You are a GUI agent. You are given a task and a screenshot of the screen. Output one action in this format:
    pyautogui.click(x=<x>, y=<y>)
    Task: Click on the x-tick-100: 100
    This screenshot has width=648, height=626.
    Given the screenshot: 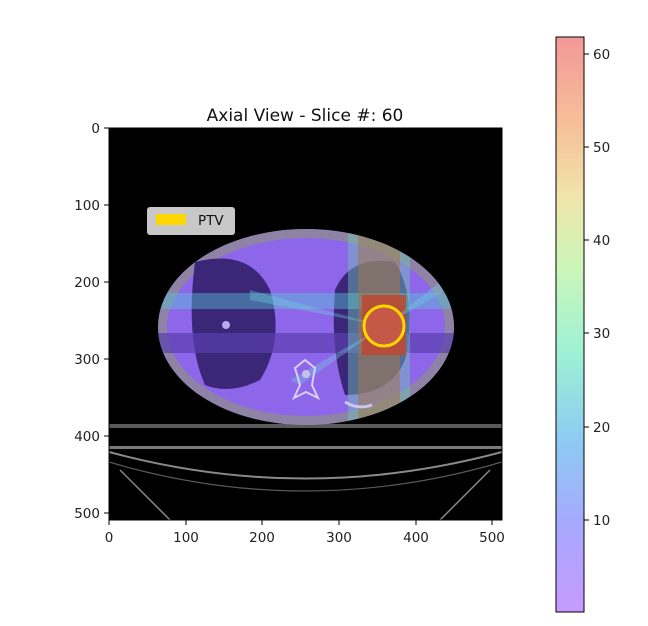 What is the action you would take?
    pyautogui.click(x=186, y=538)
    